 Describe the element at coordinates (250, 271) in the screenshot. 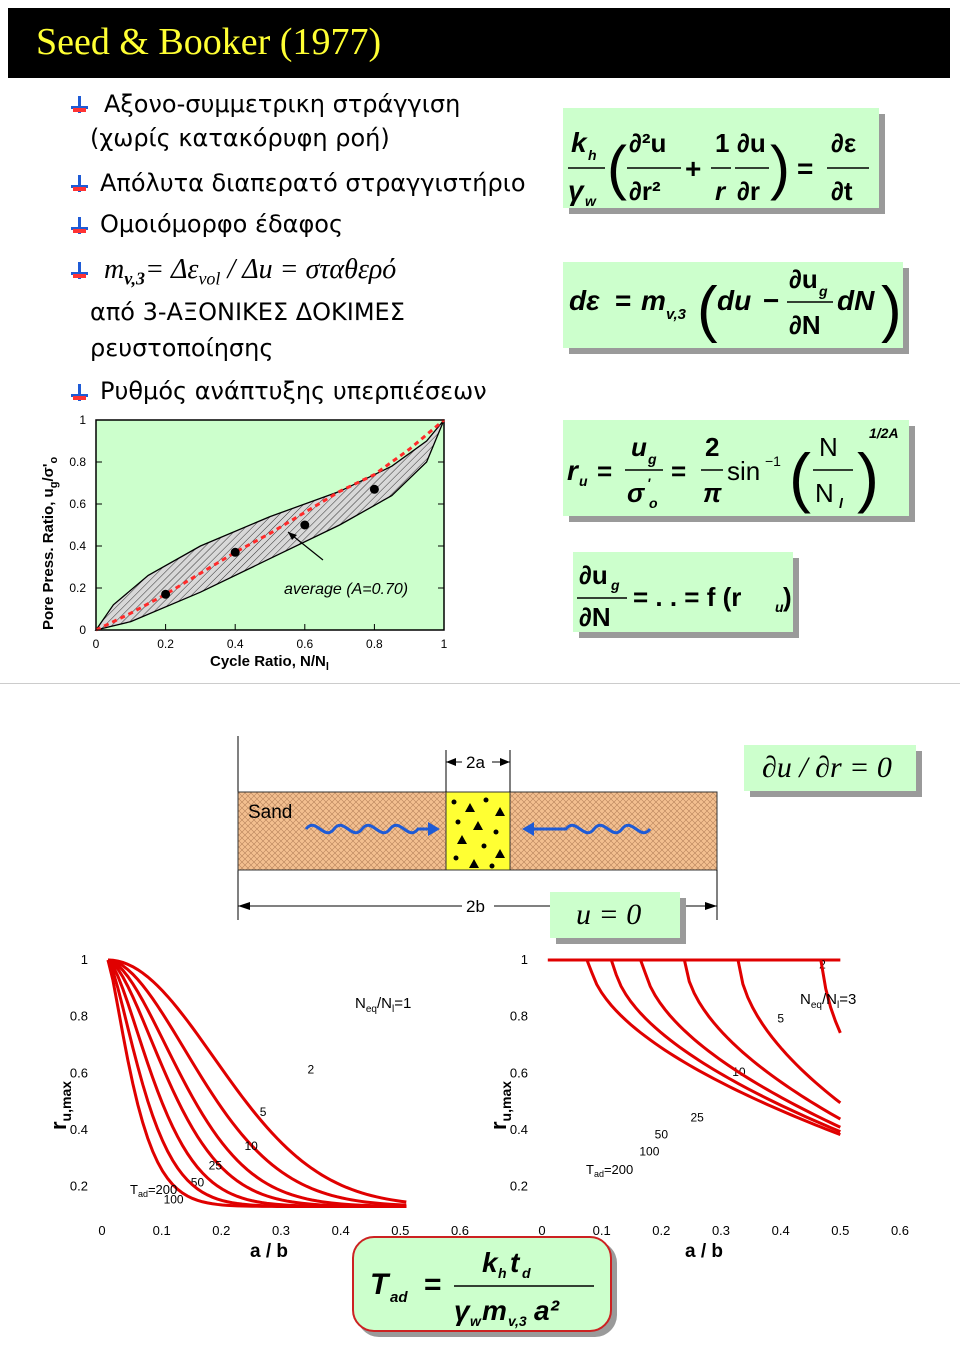

I see `bullet-4-formula: mv,3= Δεvol / Δu = σταθερό` at that location.